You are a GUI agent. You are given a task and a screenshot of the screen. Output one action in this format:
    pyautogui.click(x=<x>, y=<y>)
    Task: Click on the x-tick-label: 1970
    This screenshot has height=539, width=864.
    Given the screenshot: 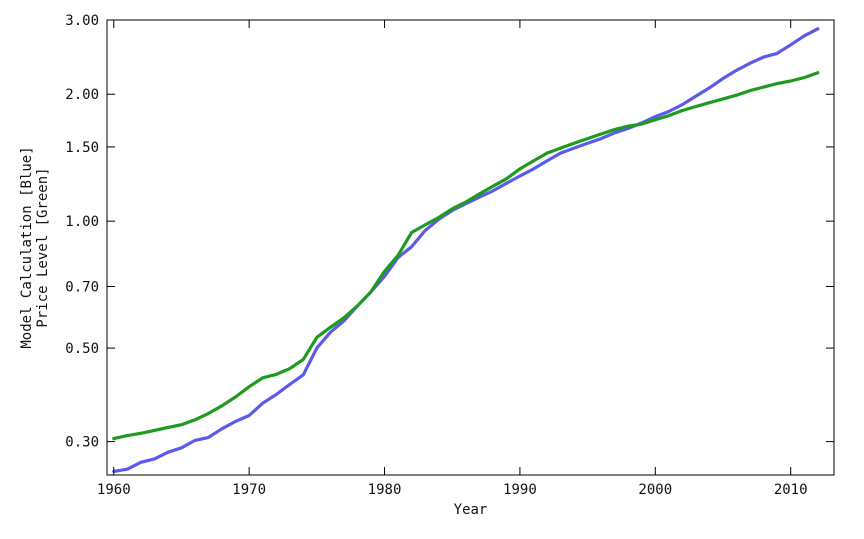 What is the action you would take?
    pyautogui.click(x=249, y=490)
    